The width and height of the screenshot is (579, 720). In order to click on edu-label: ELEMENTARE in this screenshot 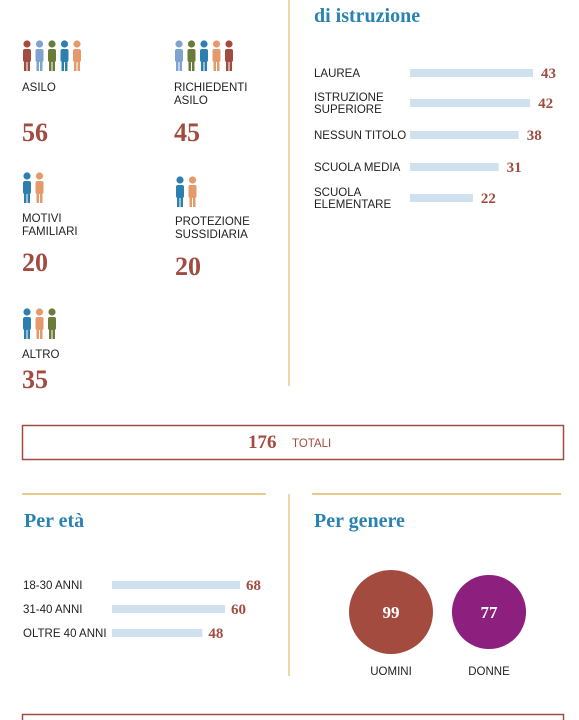, I will do `click(352, 205)`.